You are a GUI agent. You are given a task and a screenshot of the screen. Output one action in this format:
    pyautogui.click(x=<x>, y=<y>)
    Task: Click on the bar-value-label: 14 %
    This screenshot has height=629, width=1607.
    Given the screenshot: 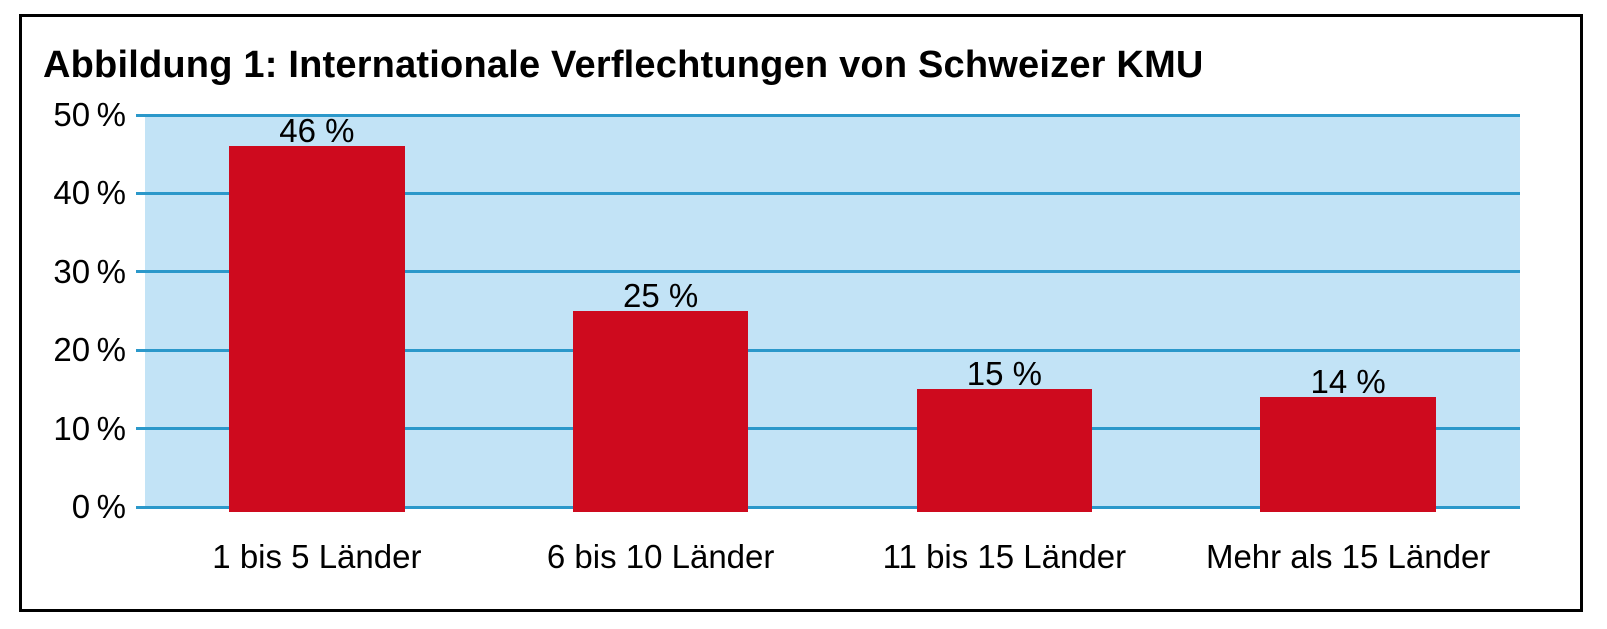 What is the action you would take?
    pyautogui.click(x=1348, y=381)
    